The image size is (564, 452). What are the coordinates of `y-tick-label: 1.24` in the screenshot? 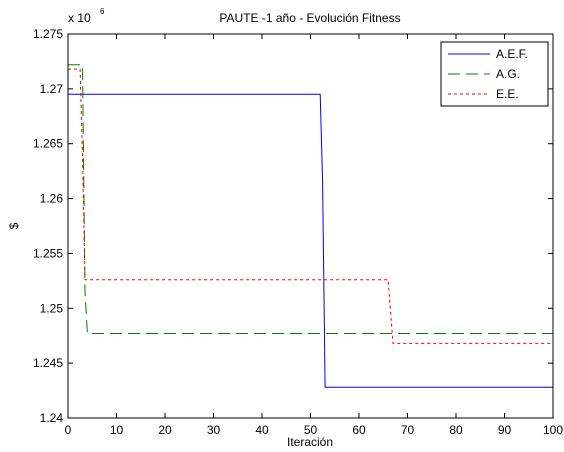 It's located at (52, 418).